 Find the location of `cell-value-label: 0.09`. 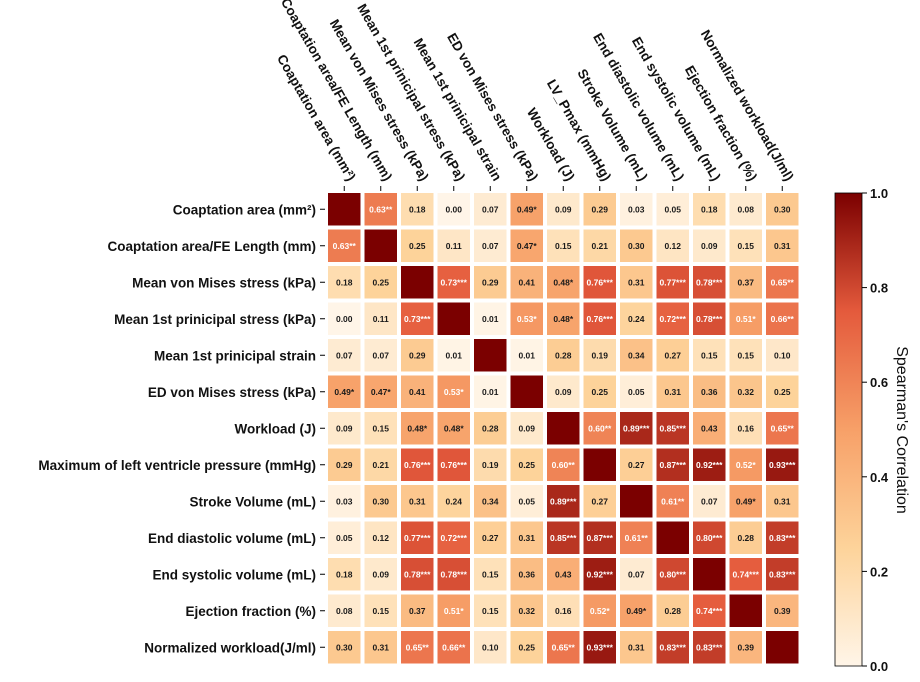

cell-value-label: 0.09 is located at coordinates (563, 209).